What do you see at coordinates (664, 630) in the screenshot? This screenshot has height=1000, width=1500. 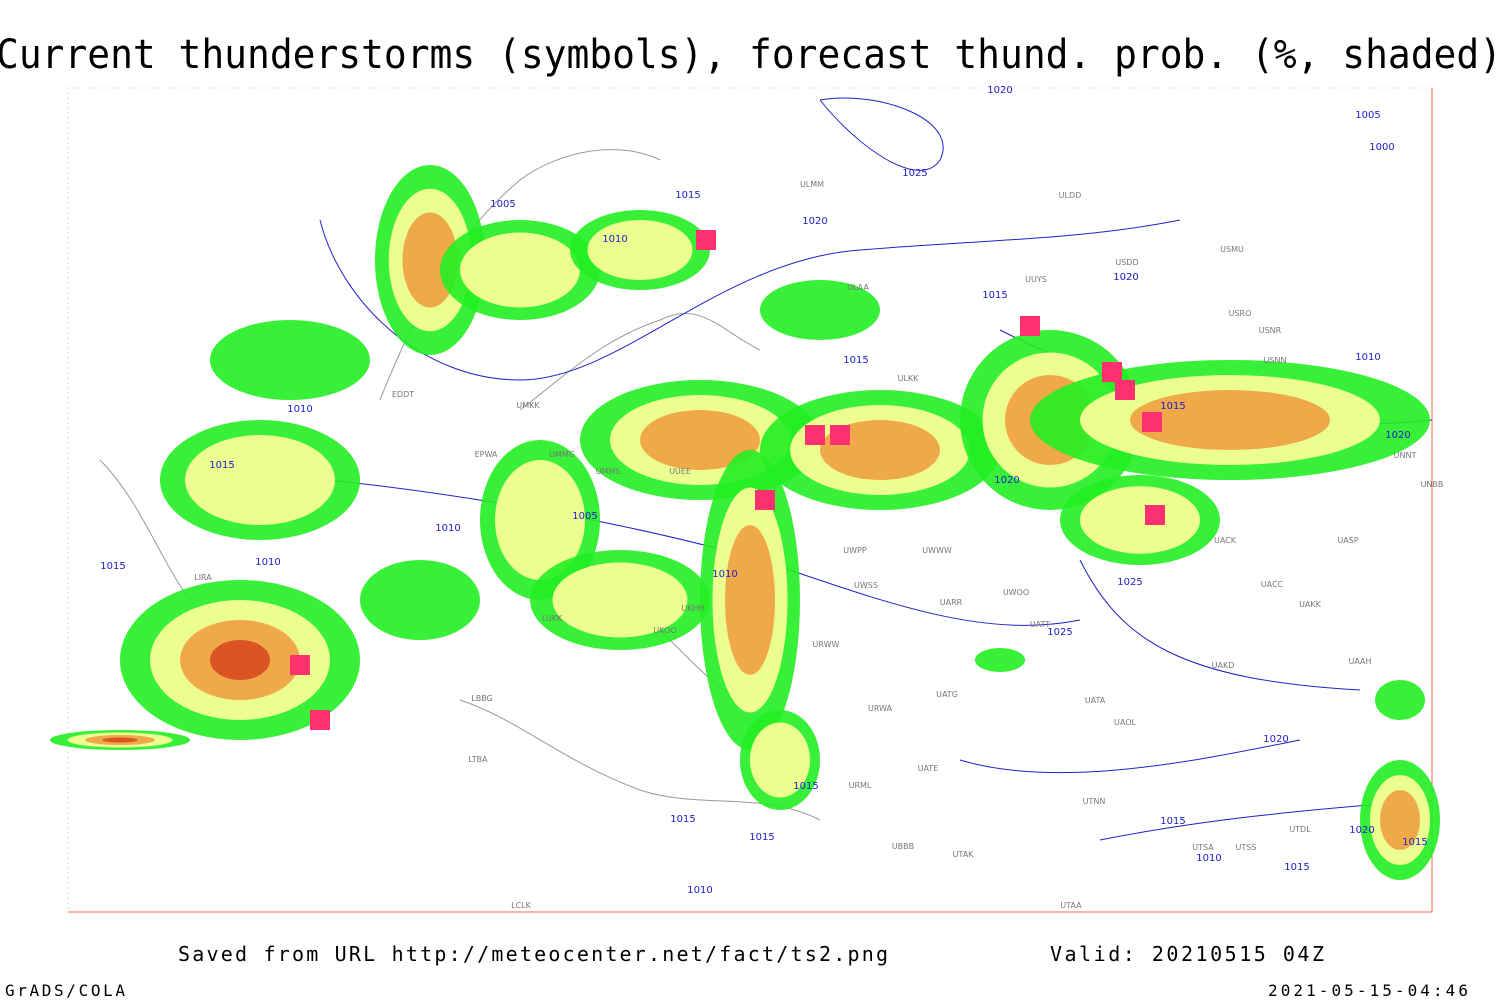 I see `station-label: UKOO` at bounding box center [664, 630].